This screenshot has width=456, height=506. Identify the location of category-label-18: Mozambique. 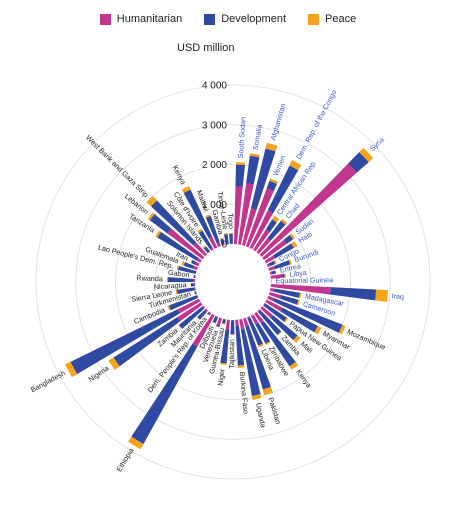
(366, 339).